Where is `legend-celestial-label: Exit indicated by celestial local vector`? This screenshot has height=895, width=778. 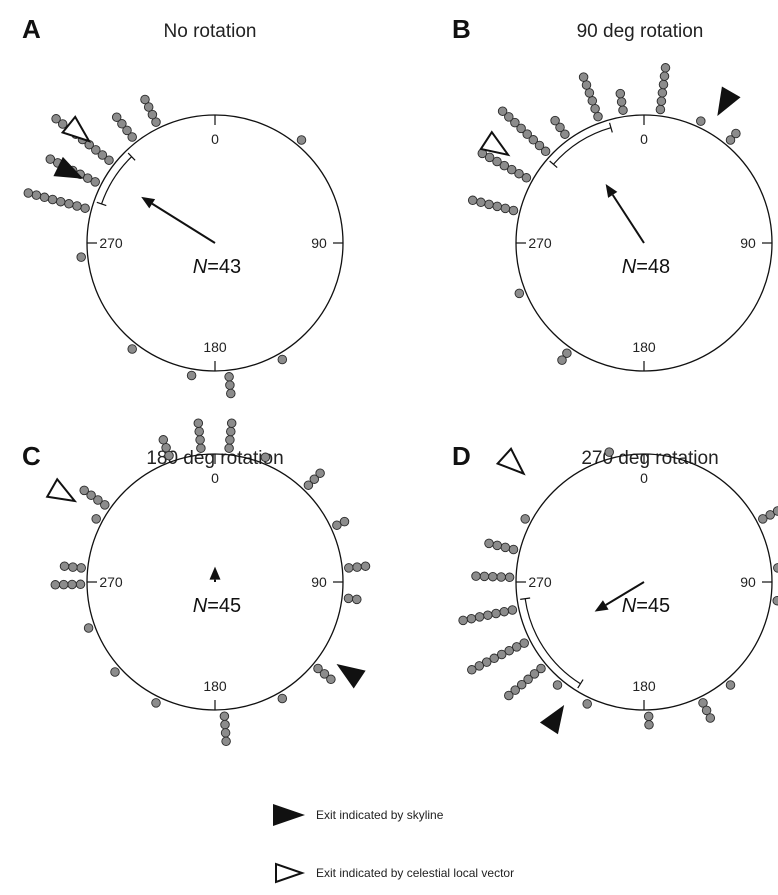
legend-celestial-label: Exit indicated by celestial local vector is located at coordinates (415, 873).